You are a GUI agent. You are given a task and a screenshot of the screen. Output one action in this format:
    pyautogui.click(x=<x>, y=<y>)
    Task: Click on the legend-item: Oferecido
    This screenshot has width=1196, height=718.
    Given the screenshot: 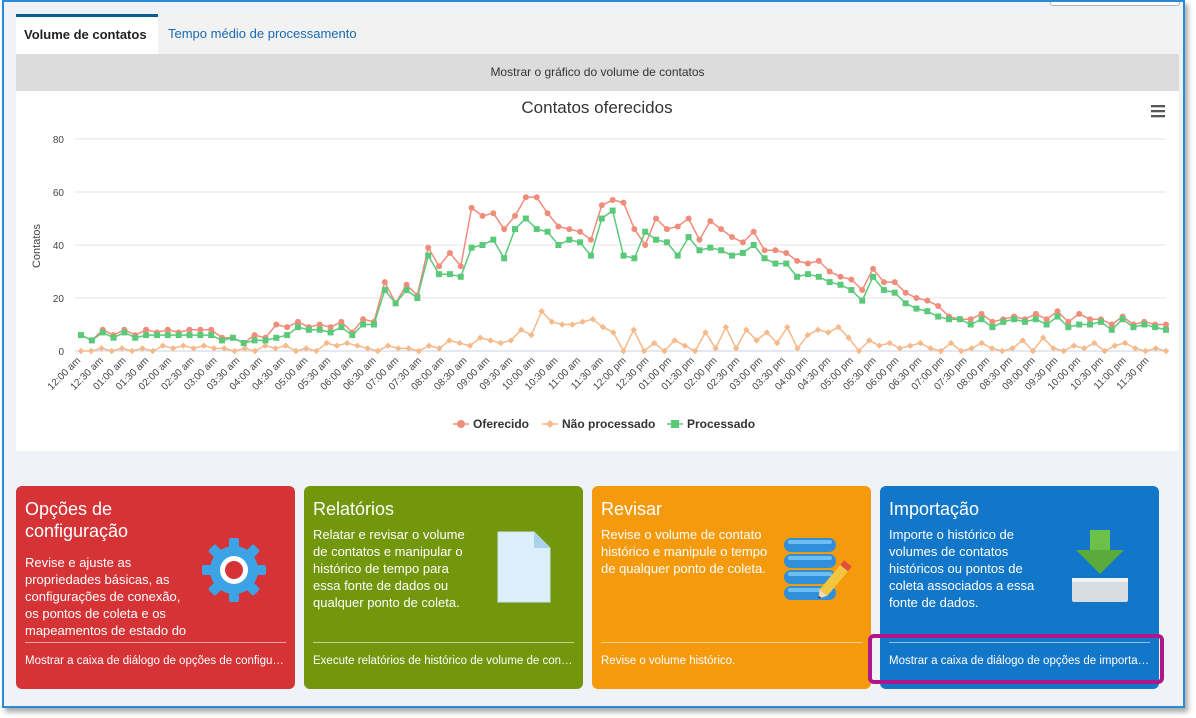 What is the action you would take?
    pyautogui.click(x=491, y=424)
    